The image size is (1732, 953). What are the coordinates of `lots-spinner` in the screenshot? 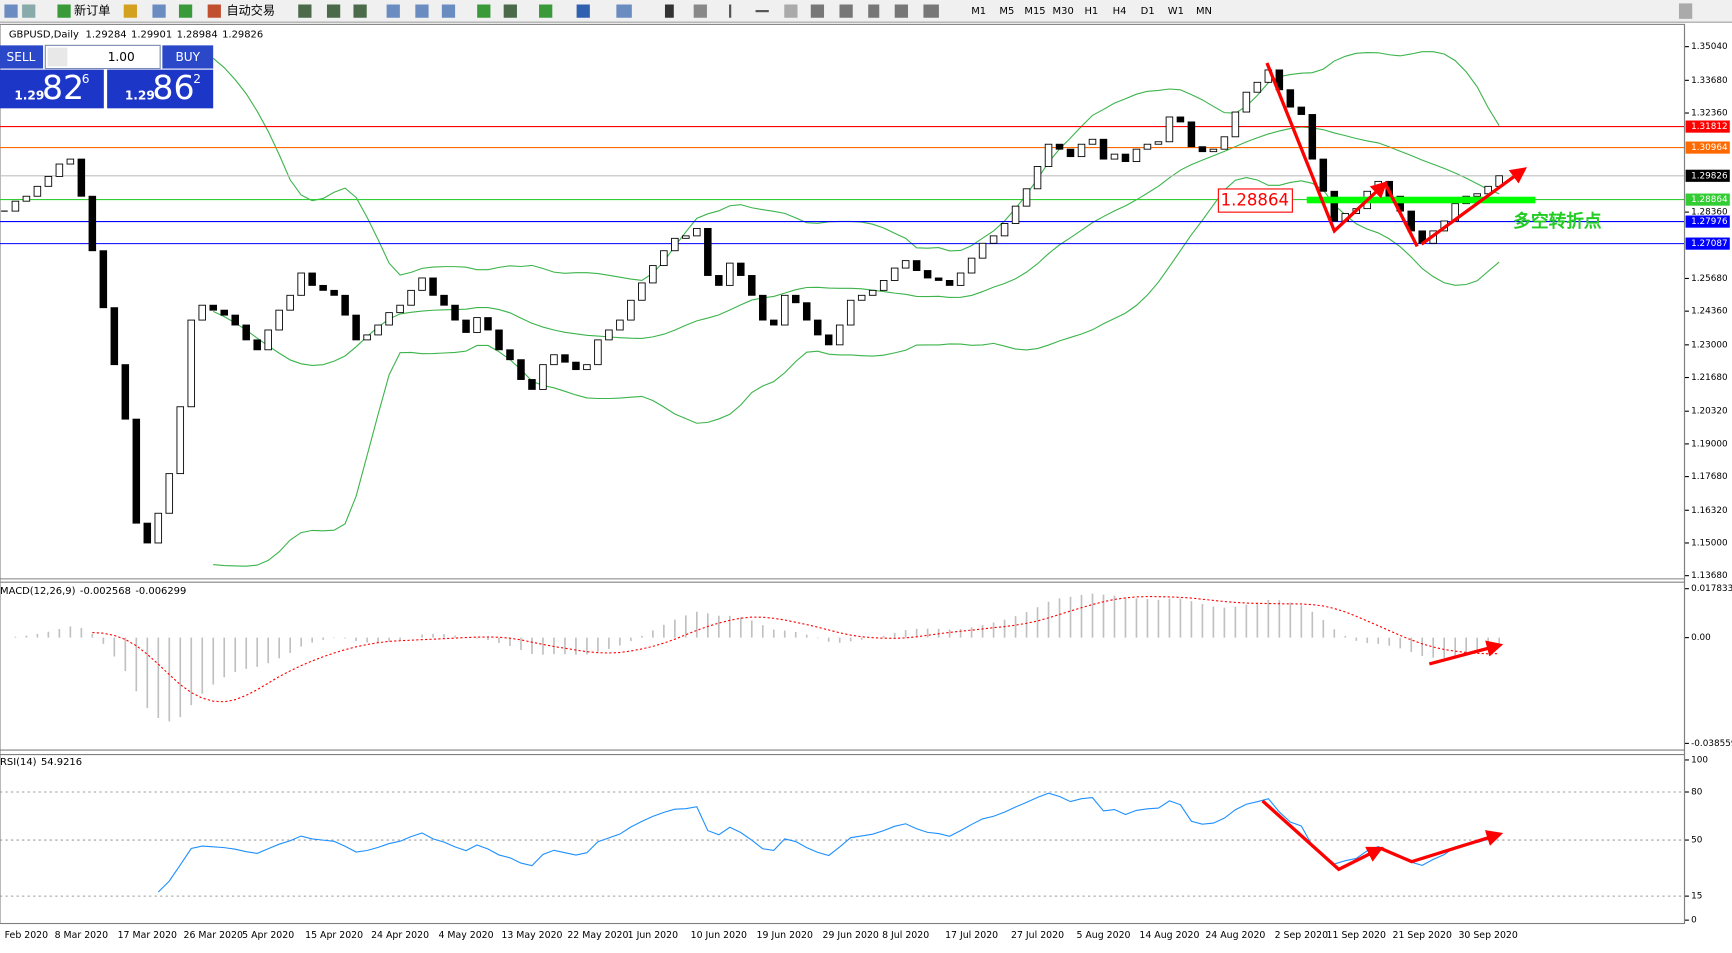 It's located at (57, 57).